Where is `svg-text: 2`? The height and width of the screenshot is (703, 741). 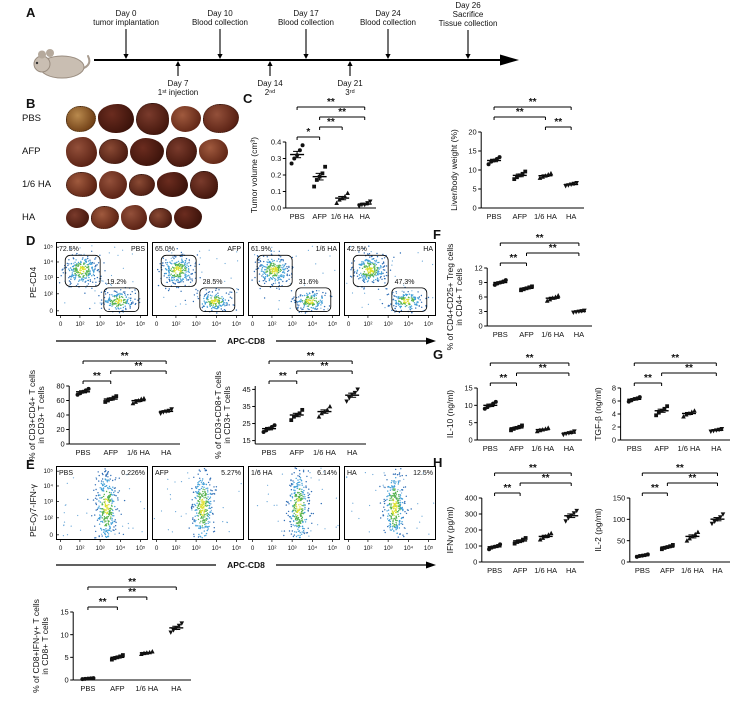 svg-text: 2 is located at coordinates (614, 427).